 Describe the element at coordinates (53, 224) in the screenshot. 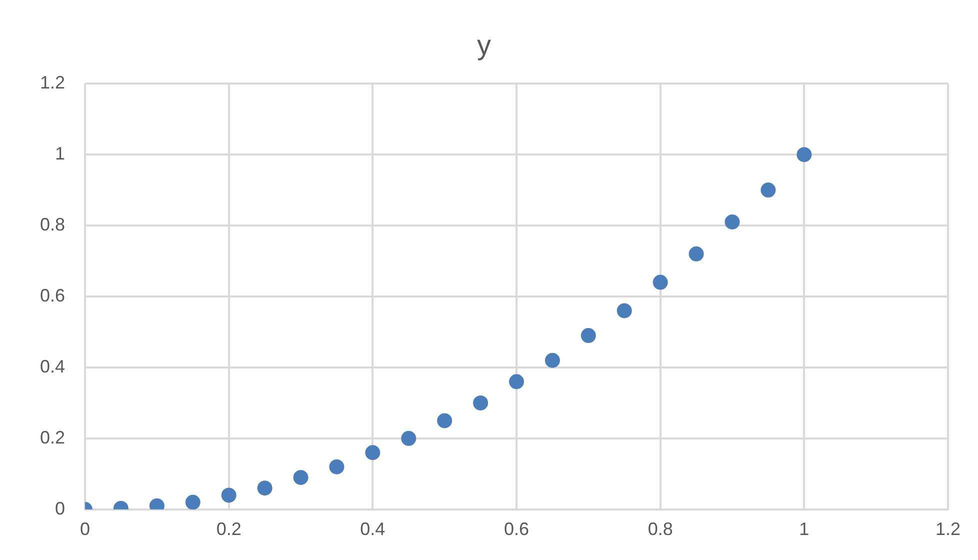

I see `y-tick-label: 0.8` at that location.